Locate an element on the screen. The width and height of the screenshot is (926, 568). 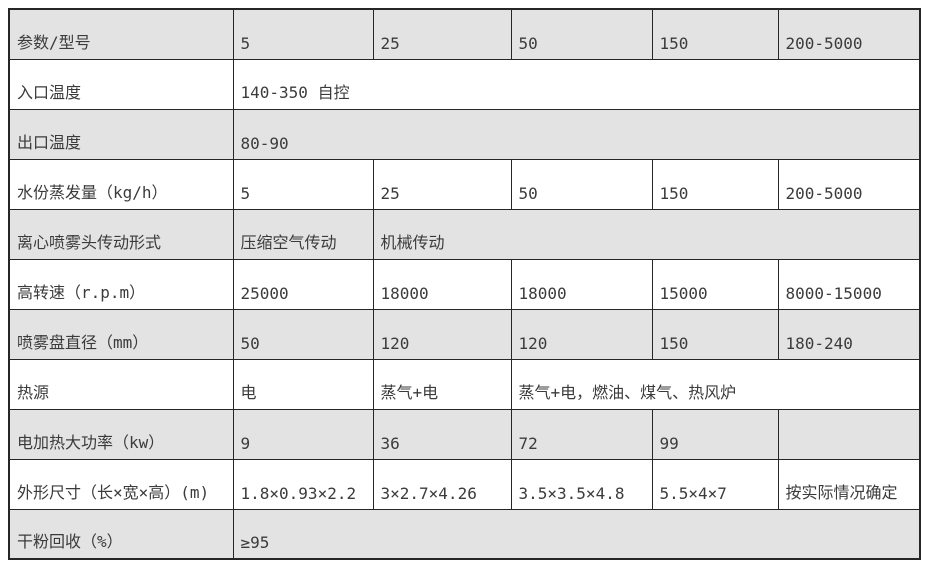
cell-outlet-temp-value: 80-90 is located at coordinates (576, 134).